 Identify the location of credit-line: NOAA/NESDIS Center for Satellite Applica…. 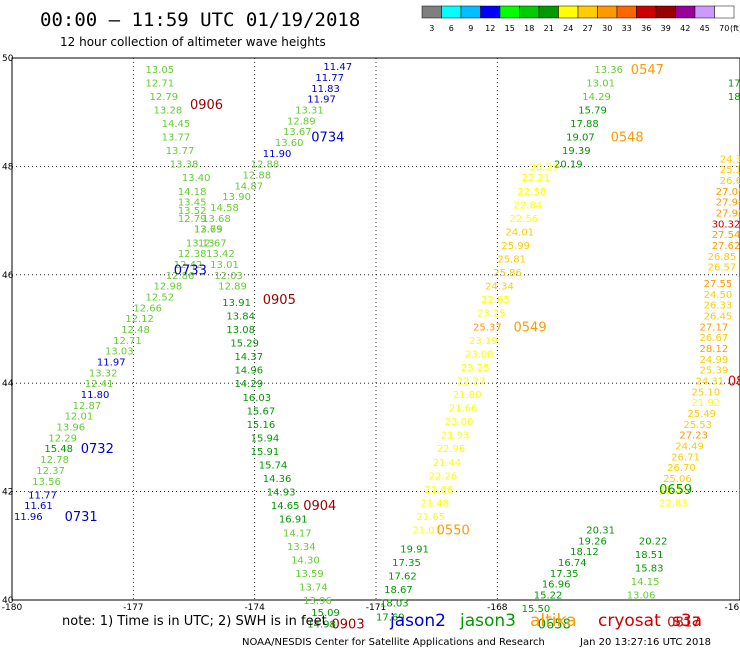
(393, 642).